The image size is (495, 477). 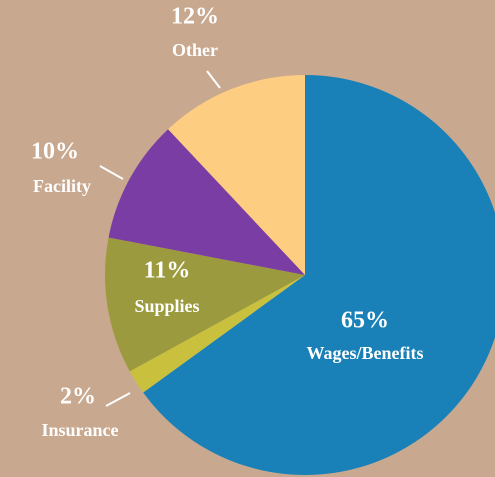 What do you see at coordinates (365, 353) in the screenshot?
I see `category-label: Wages/Benefits` at bounding box center [365, 353].